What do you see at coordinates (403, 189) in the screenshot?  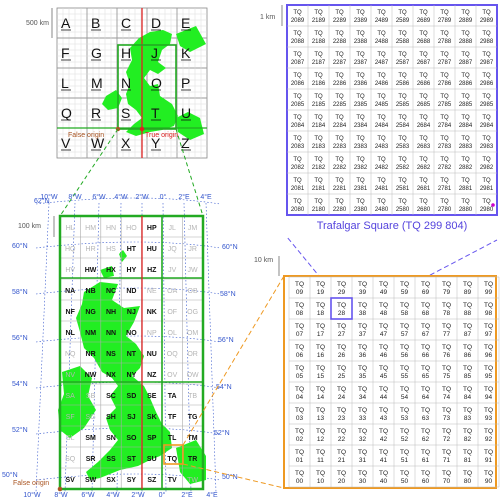 I see `blue-cell-code: 2581` at bounding box center [403, 189].